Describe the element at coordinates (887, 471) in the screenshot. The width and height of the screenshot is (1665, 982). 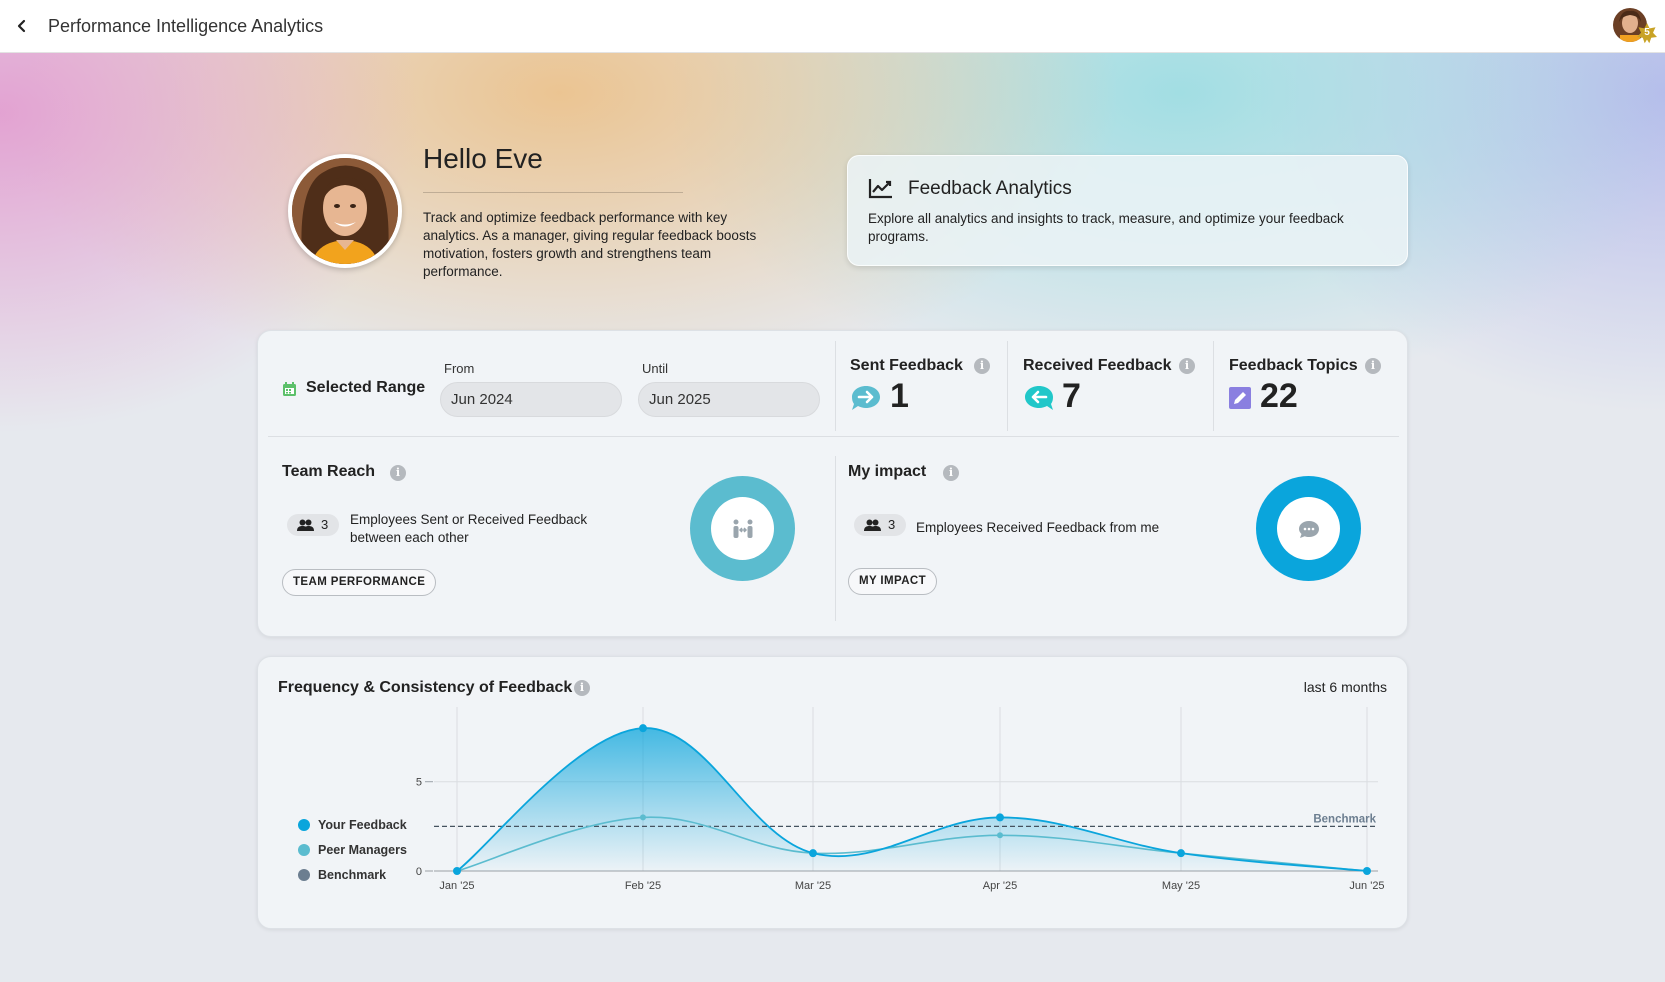
I see `my-impact-title: My impact` at that location.